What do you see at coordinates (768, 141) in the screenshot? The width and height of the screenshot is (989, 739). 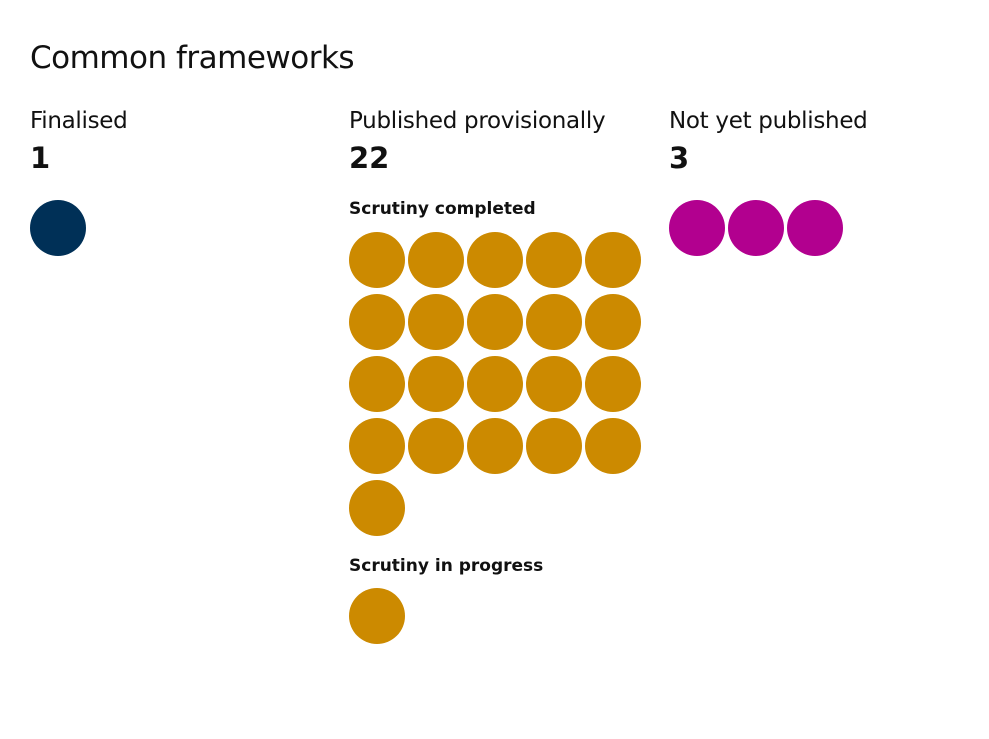 I see `column-not-yet-published: Not yet published 3` at bounding box center [768, 141].